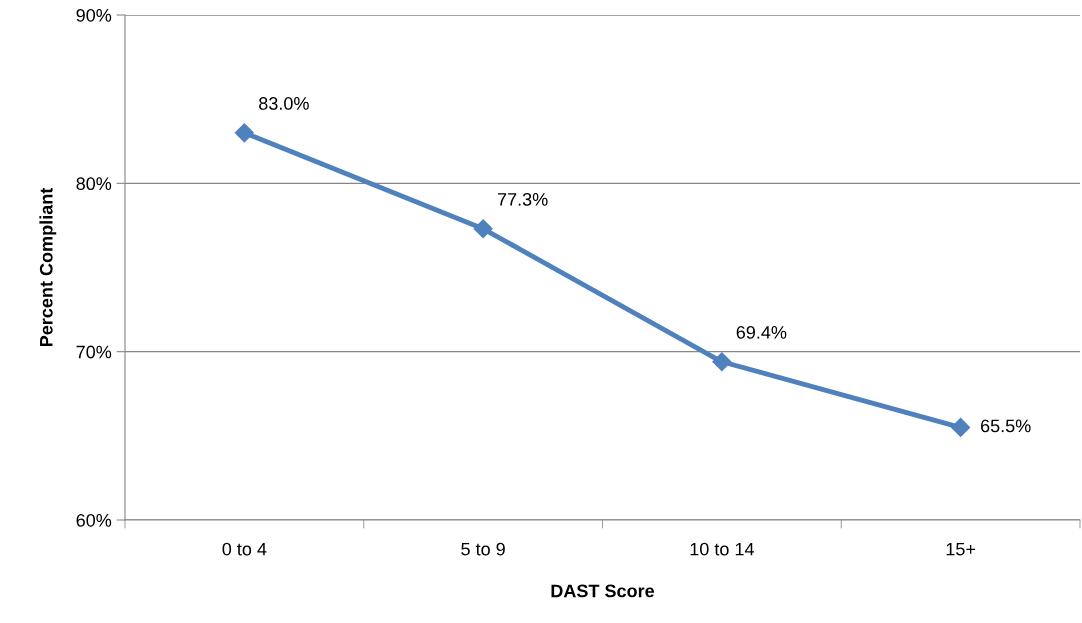  Describe the element at coordinates (522, 199) in the screenshot. I see `data-label: 77.3%` at that location.